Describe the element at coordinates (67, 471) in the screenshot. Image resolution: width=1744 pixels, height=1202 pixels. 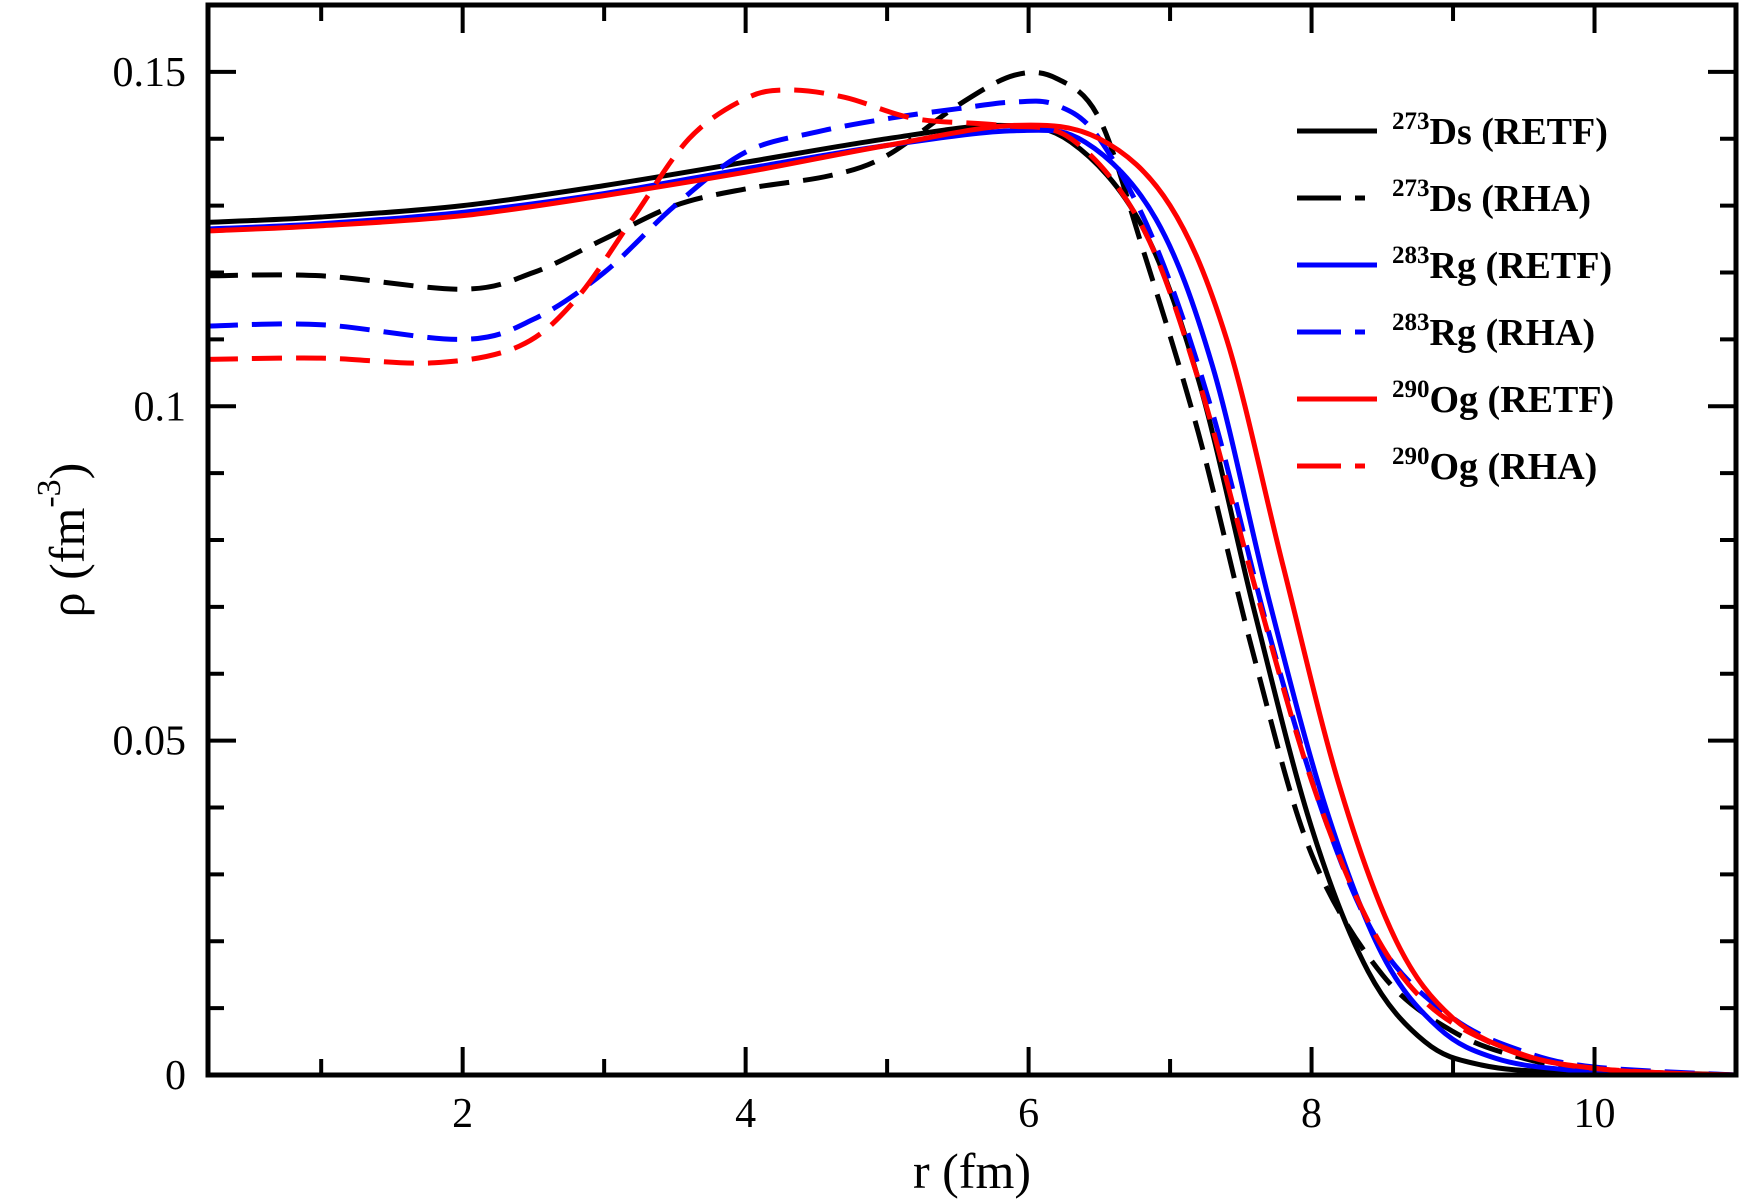
I see `y-axis-title-close: )` at that location.